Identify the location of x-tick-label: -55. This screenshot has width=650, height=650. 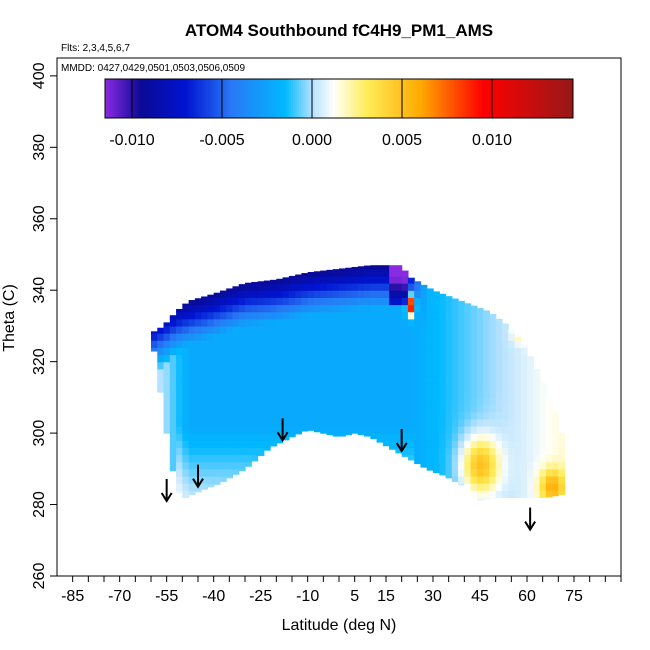
(166, 596).